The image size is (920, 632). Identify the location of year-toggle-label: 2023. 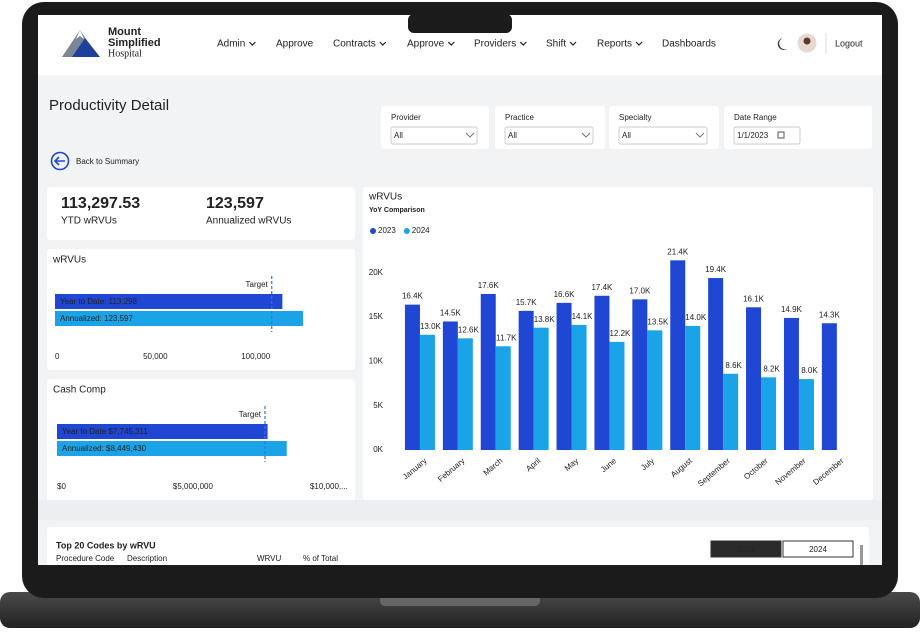
(746, 549).